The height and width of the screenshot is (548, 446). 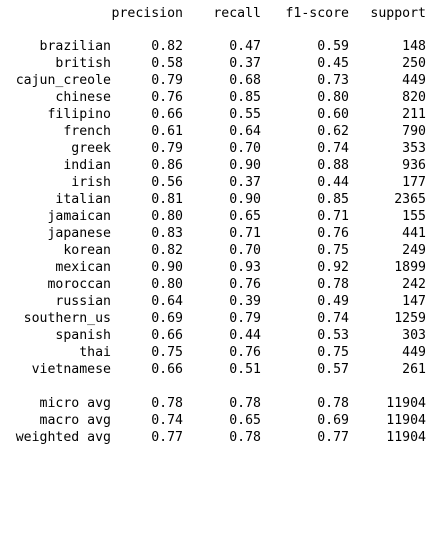 I want to click on support-value: 250, so click(x=414, y=63).